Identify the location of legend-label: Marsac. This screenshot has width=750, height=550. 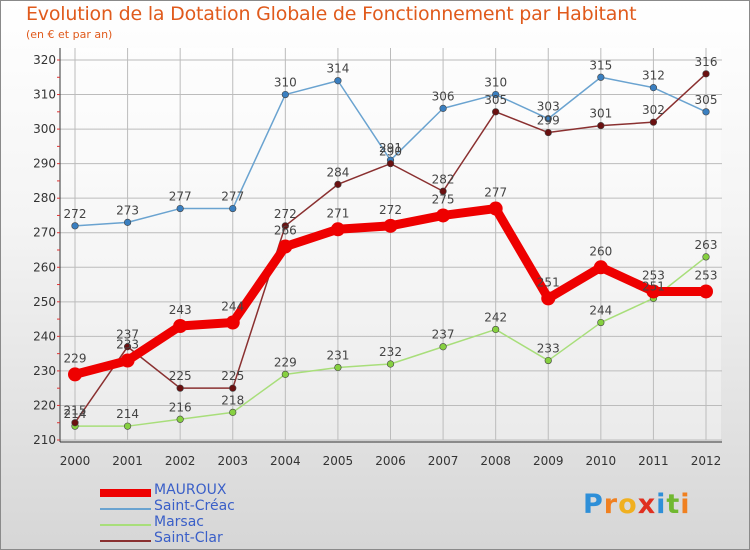
(179, 522).